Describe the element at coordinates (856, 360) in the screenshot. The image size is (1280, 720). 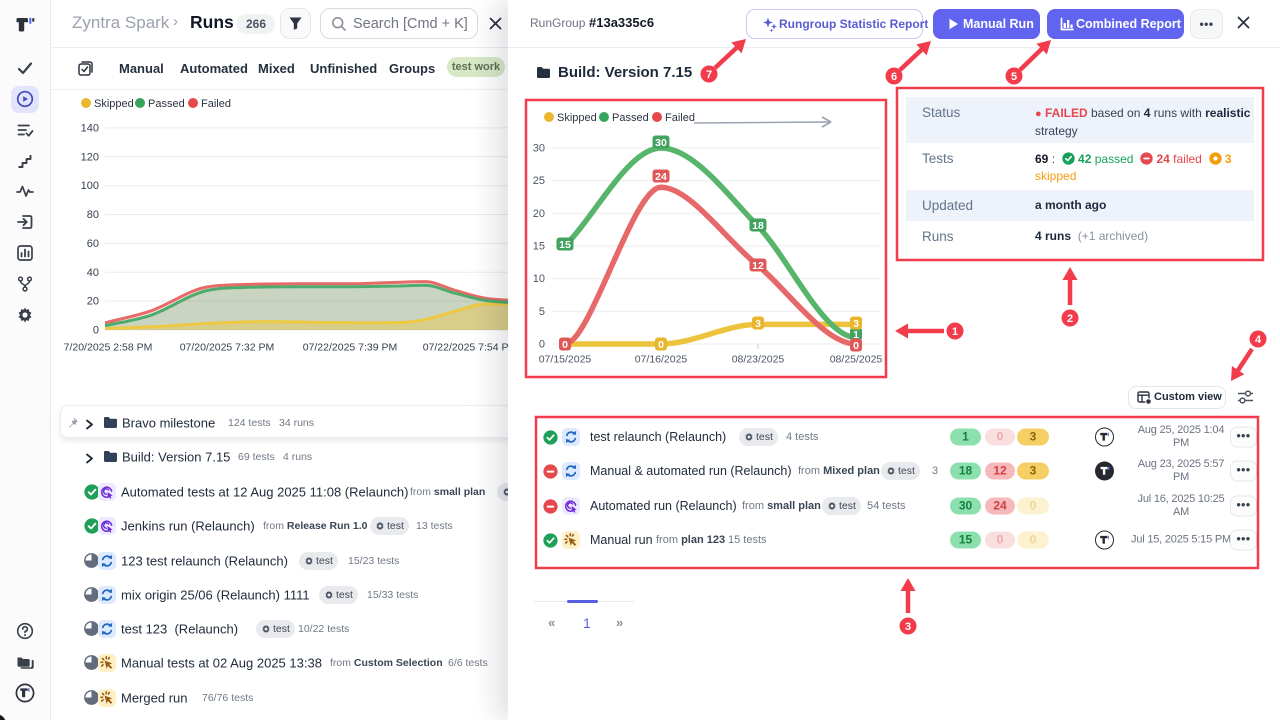
I see `svg-text: 08/25/2025` at that location.